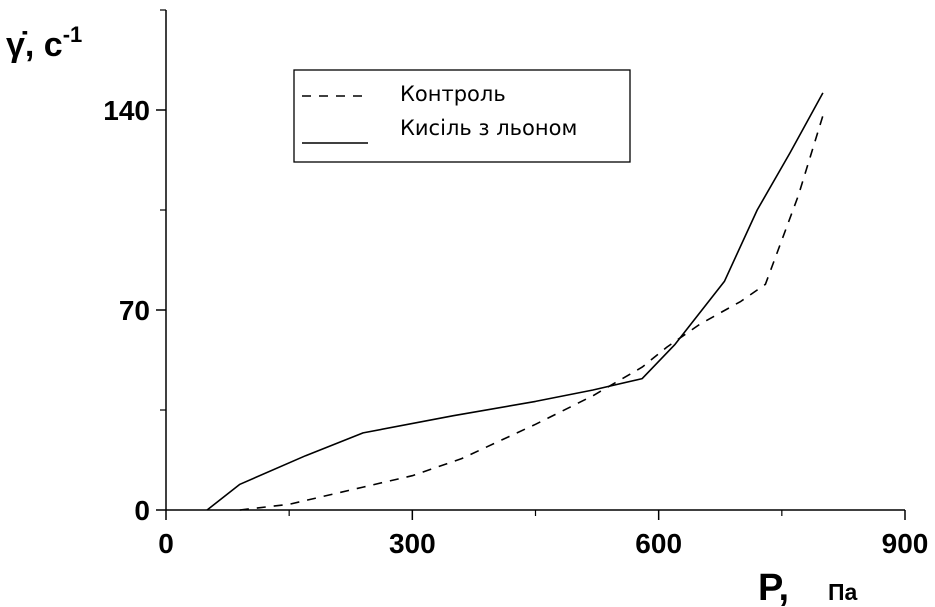 The image size is (935, 607). I want to click on legend-box, so click(462, 116).